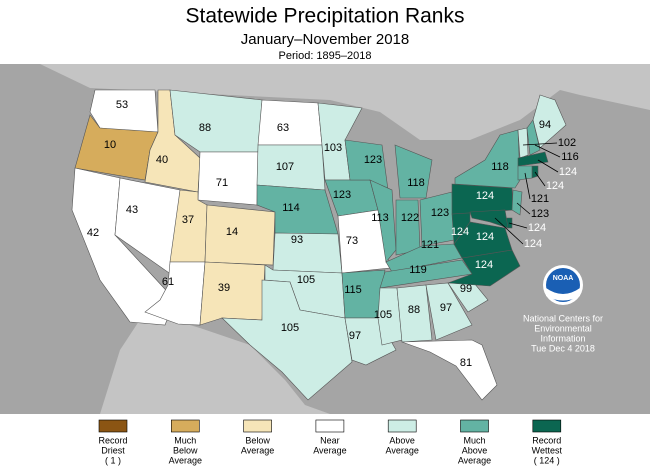 Image resolution: width=650 pixels, height=475 pixels. What do you see at coordinates (563, 348) in the screenshot?
I see `credit-line: Tue Dec 4 2018` at bounding box center [563, 348].